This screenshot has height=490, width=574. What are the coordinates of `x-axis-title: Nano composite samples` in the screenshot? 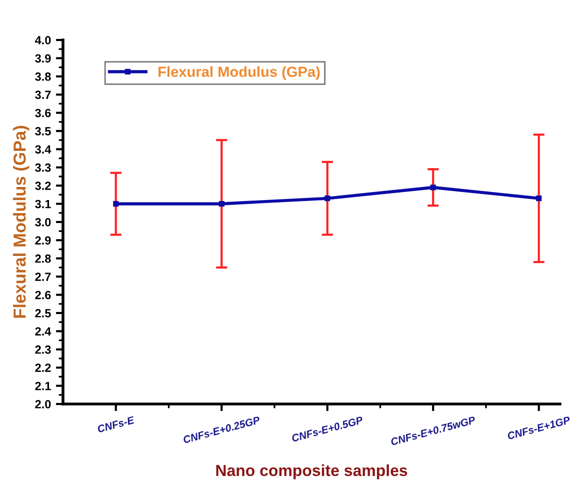 It's located at (312, 472).